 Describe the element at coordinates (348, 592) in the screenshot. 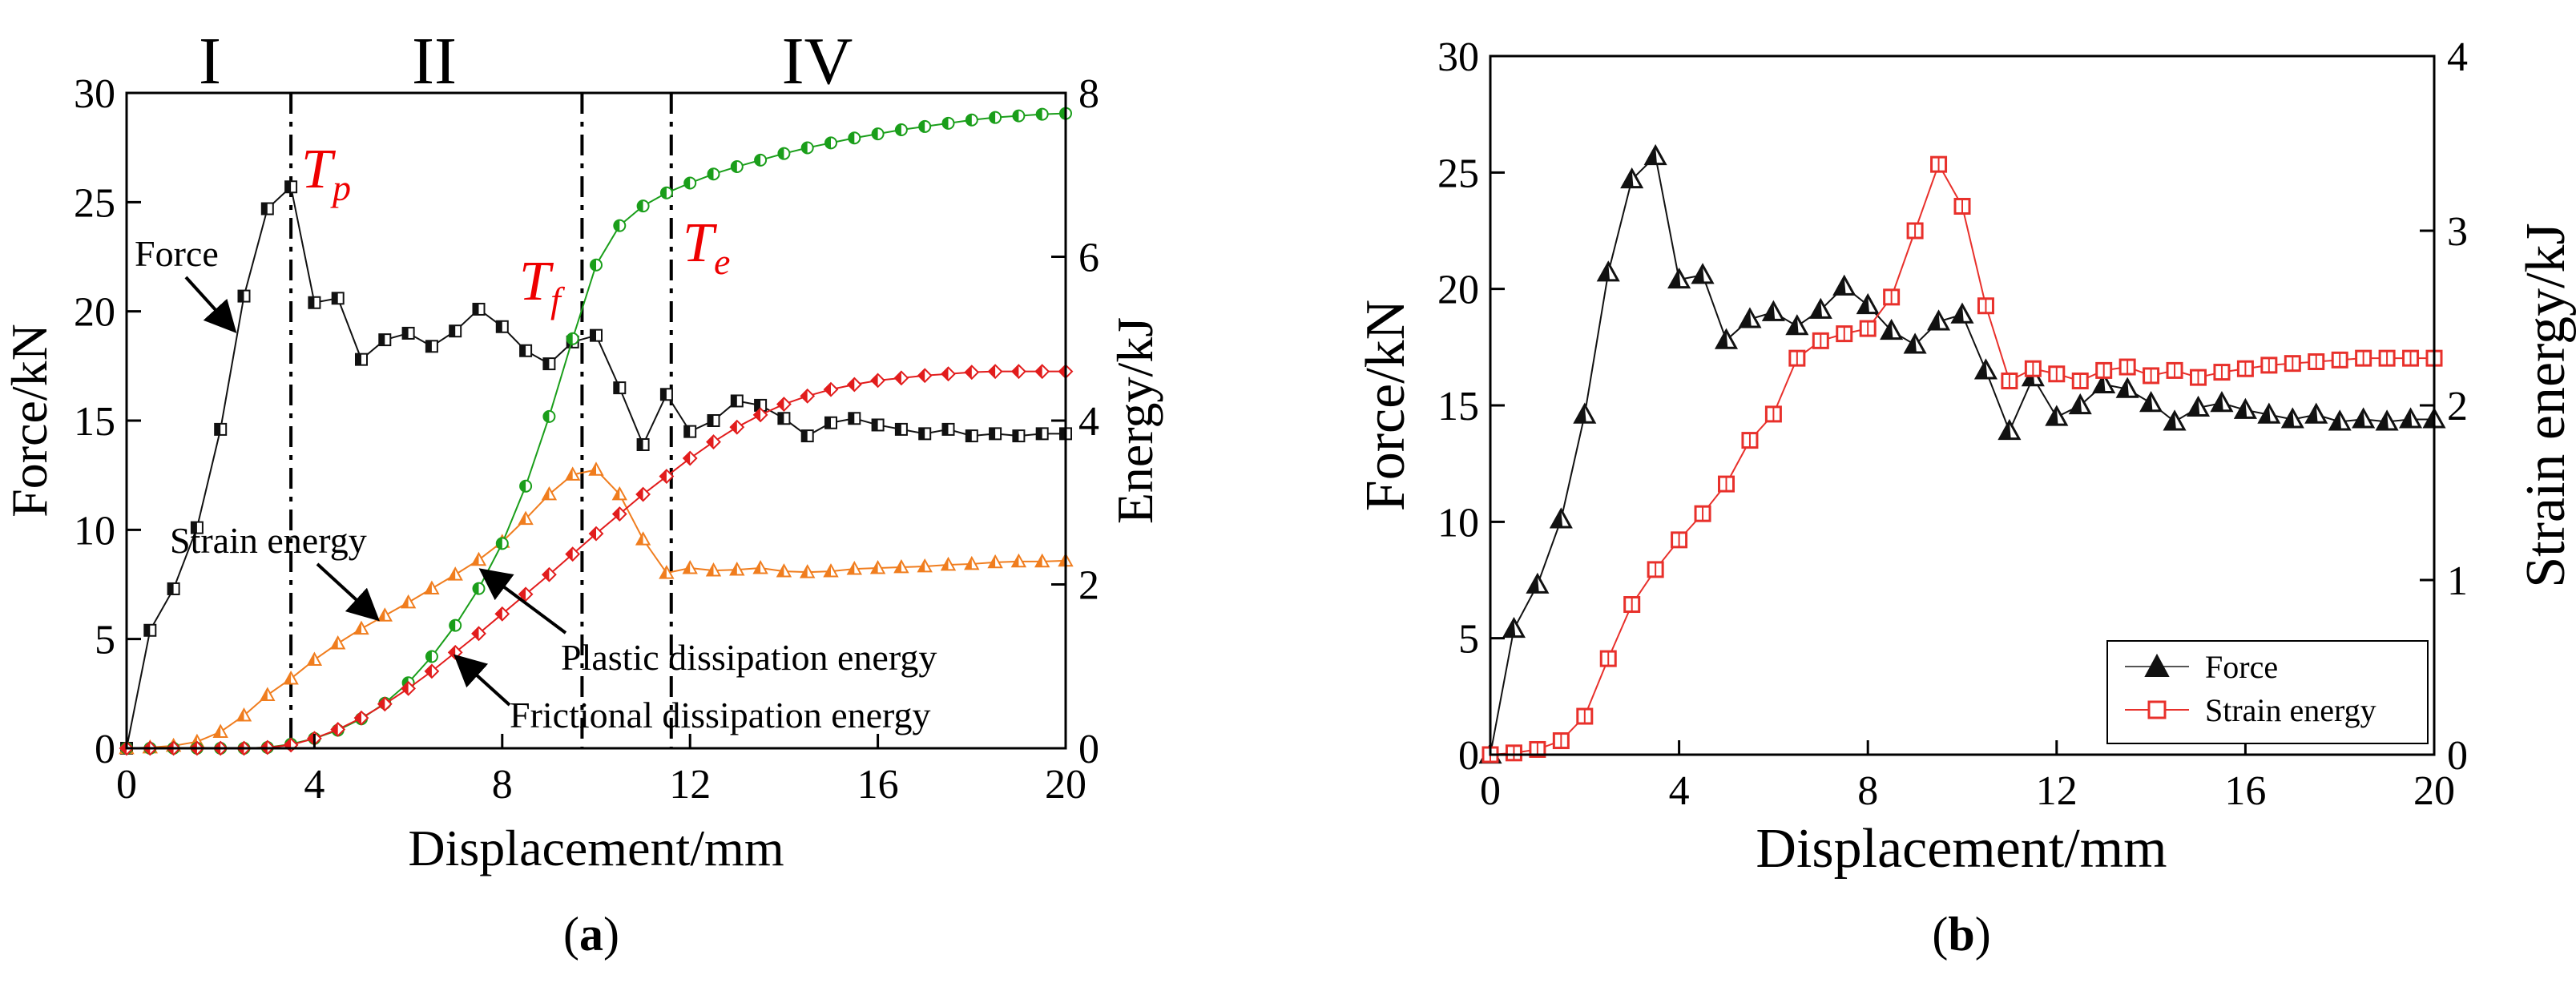

I see `panel-a-strain-arrow` at that location.